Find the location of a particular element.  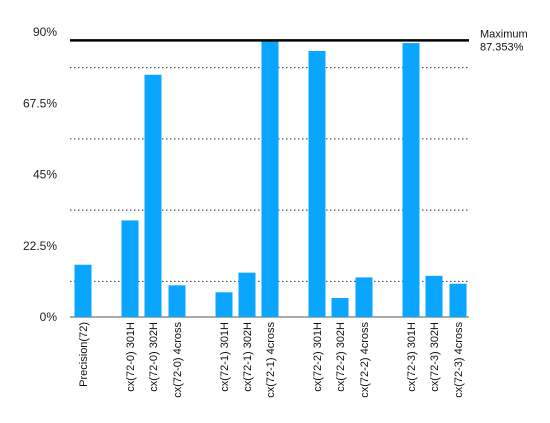

x-category-label: cx(72-1) 301H is located at coordinates (225, 357).